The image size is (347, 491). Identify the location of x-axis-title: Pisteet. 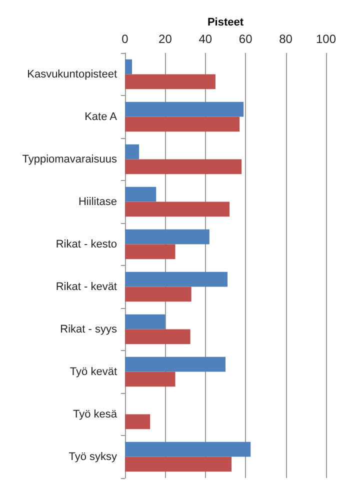
(225, 22).